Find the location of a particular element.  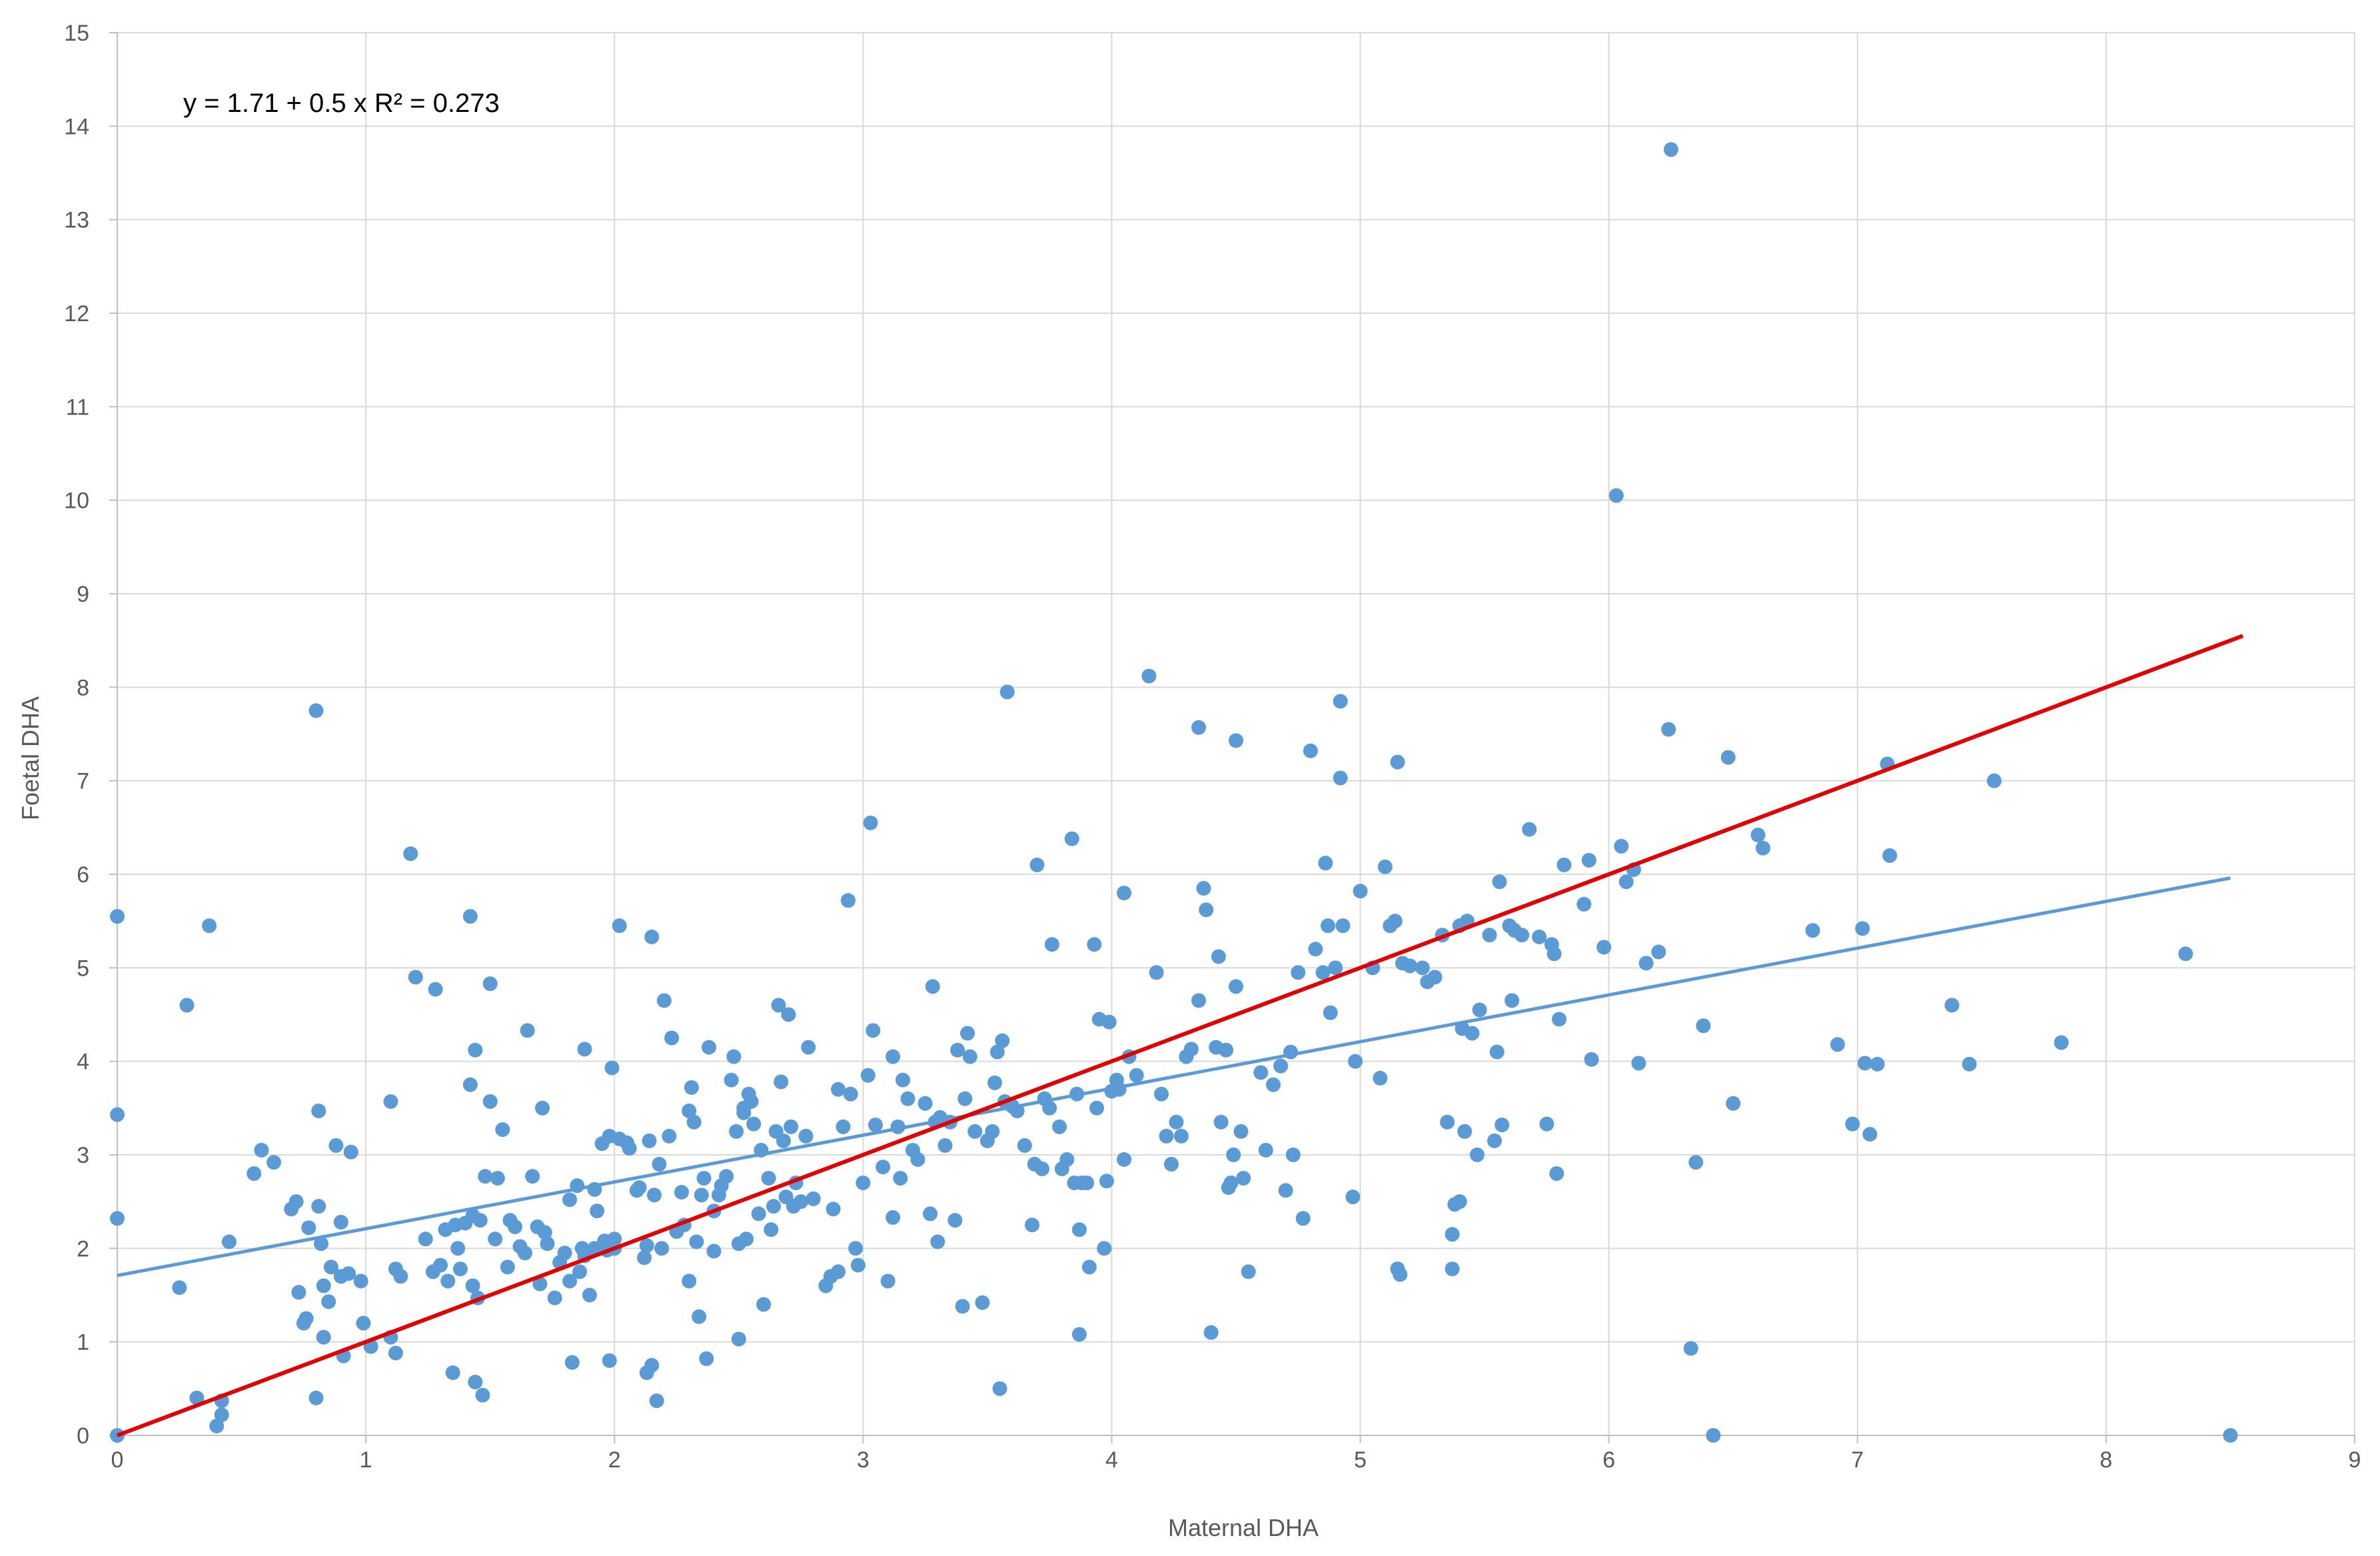

x-tick-label: 4 is located at coordinates (1111, 1460).